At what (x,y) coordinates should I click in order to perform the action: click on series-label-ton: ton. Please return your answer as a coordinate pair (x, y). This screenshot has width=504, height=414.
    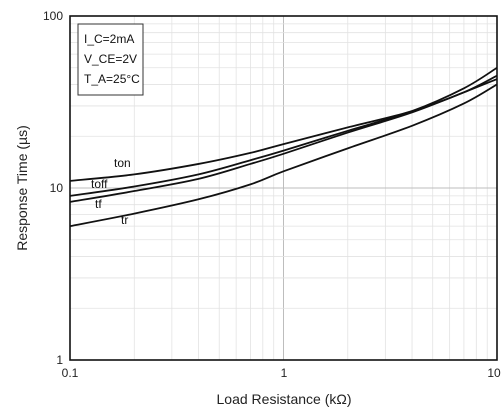
    Looking at the image, I should click on (122, 163).